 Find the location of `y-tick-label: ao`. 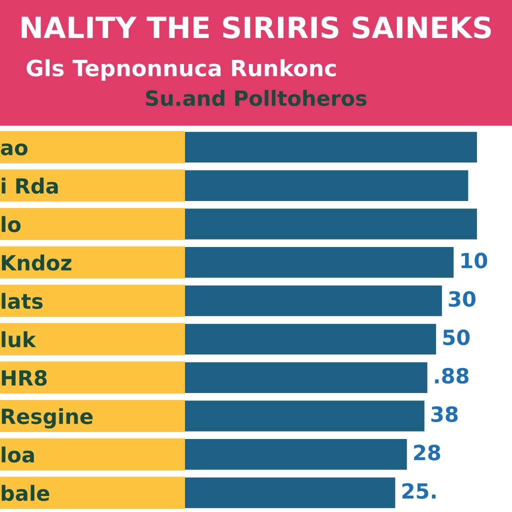

y-tick-label: ao is located at coordinates (14, 149).